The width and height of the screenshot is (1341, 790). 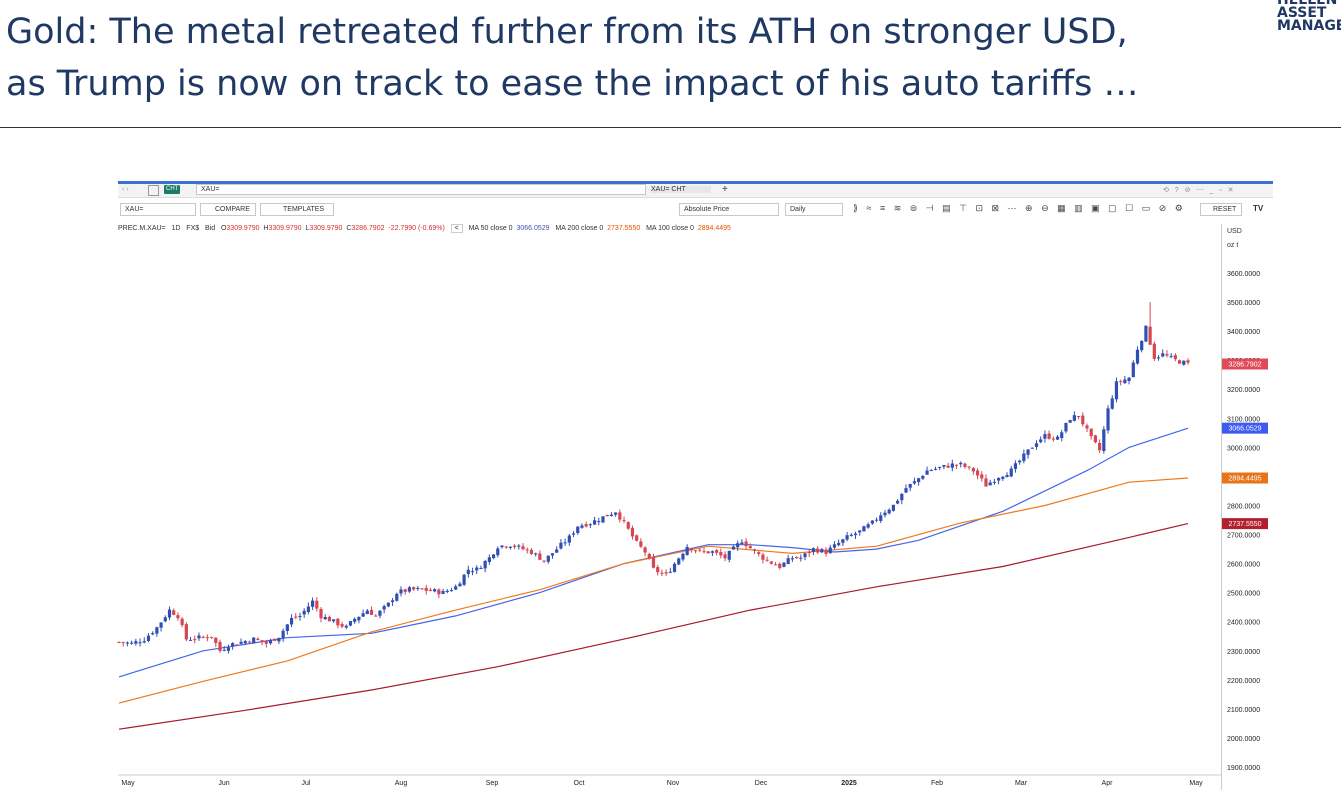 What do you see at coordinates (297, 209) in the screenshot?
I see `templates-button: TEMPLATES` at bounding box center [297, 209].